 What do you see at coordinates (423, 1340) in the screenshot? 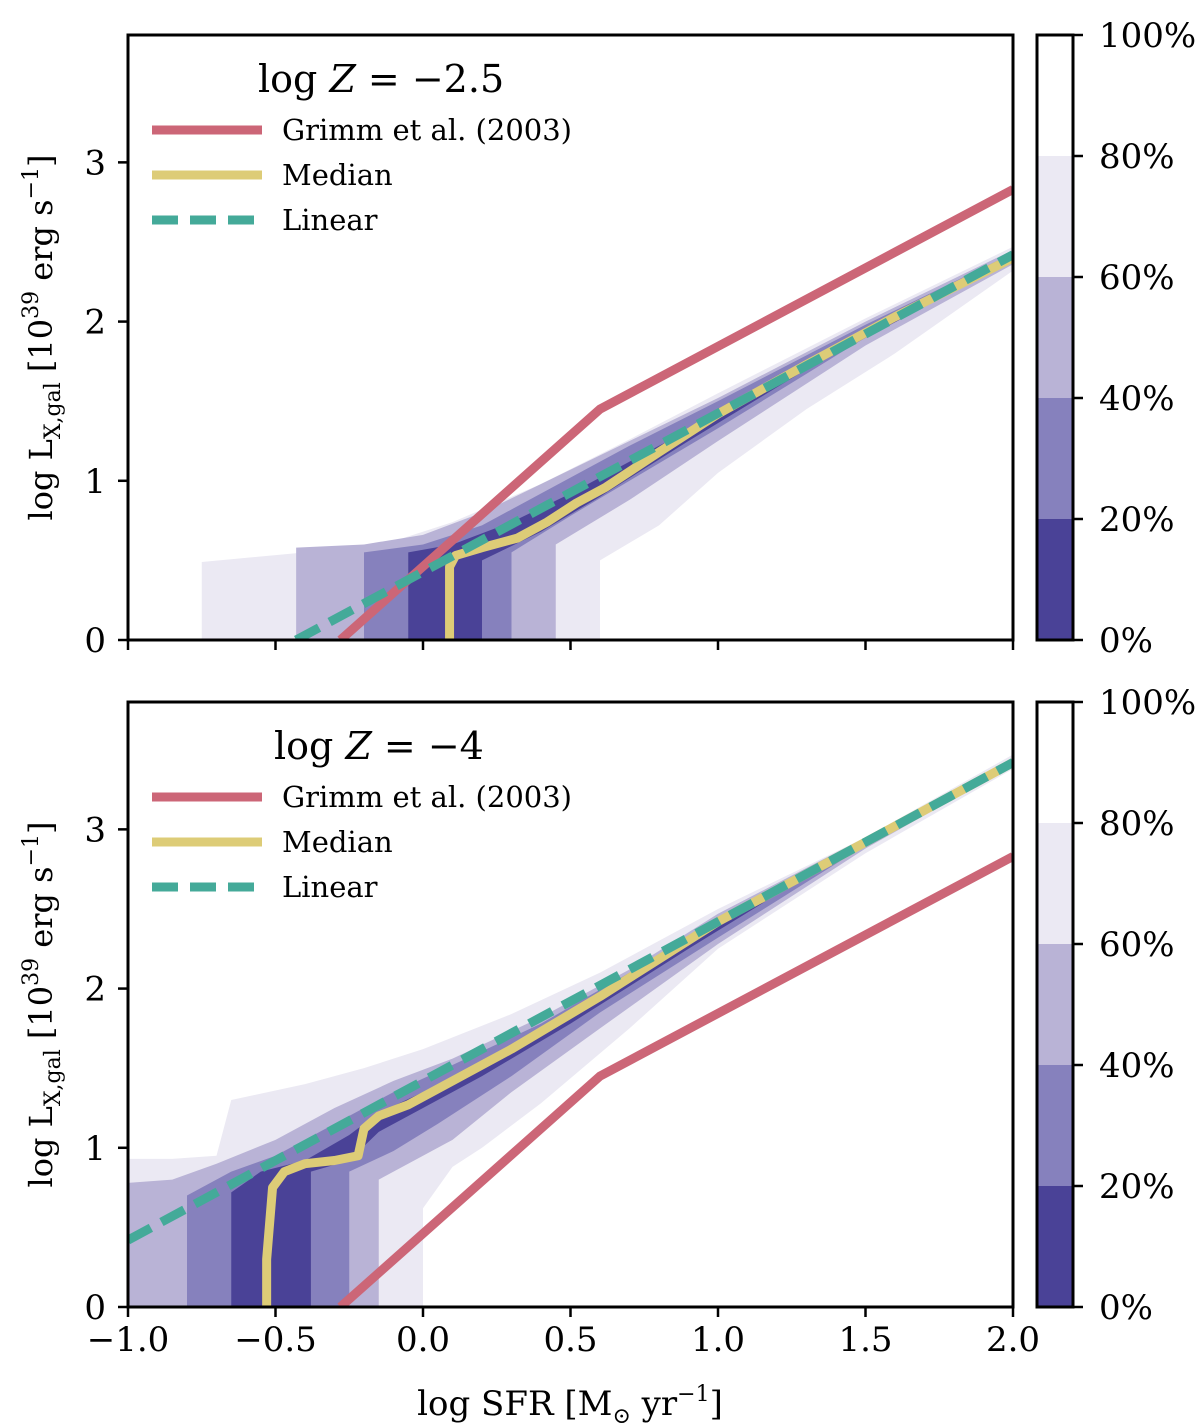
I see `x-tick-label: 0.0` at bounding box center [423, 1340].